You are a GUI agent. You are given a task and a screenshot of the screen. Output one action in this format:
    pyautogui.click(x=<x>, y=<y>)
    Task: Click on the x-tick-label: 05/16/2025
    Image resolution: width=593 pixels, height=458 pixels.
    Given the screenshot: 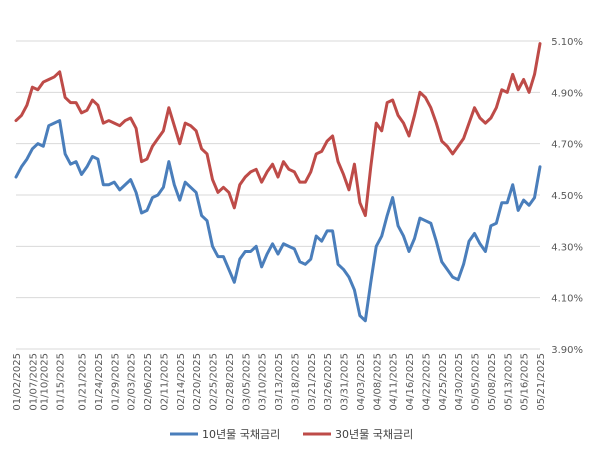 What is the action you would take?
    pyautogui.click(x=525, y=382)
    